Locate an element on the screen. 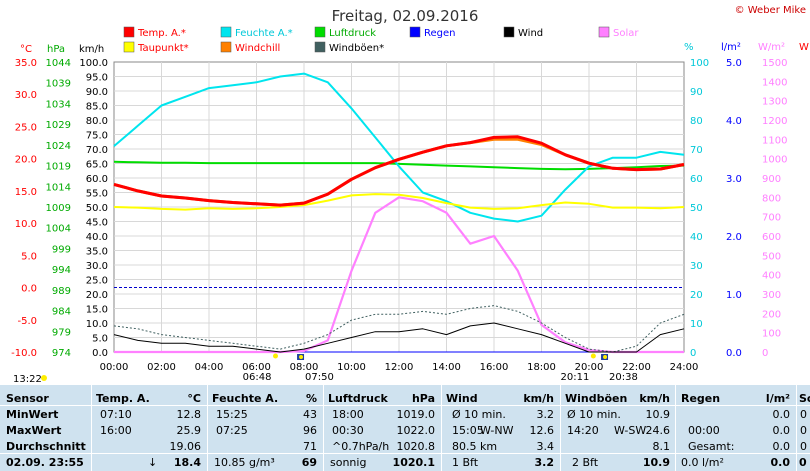  wind-tick-label: 80.0 is located at coordinates (97, 121).